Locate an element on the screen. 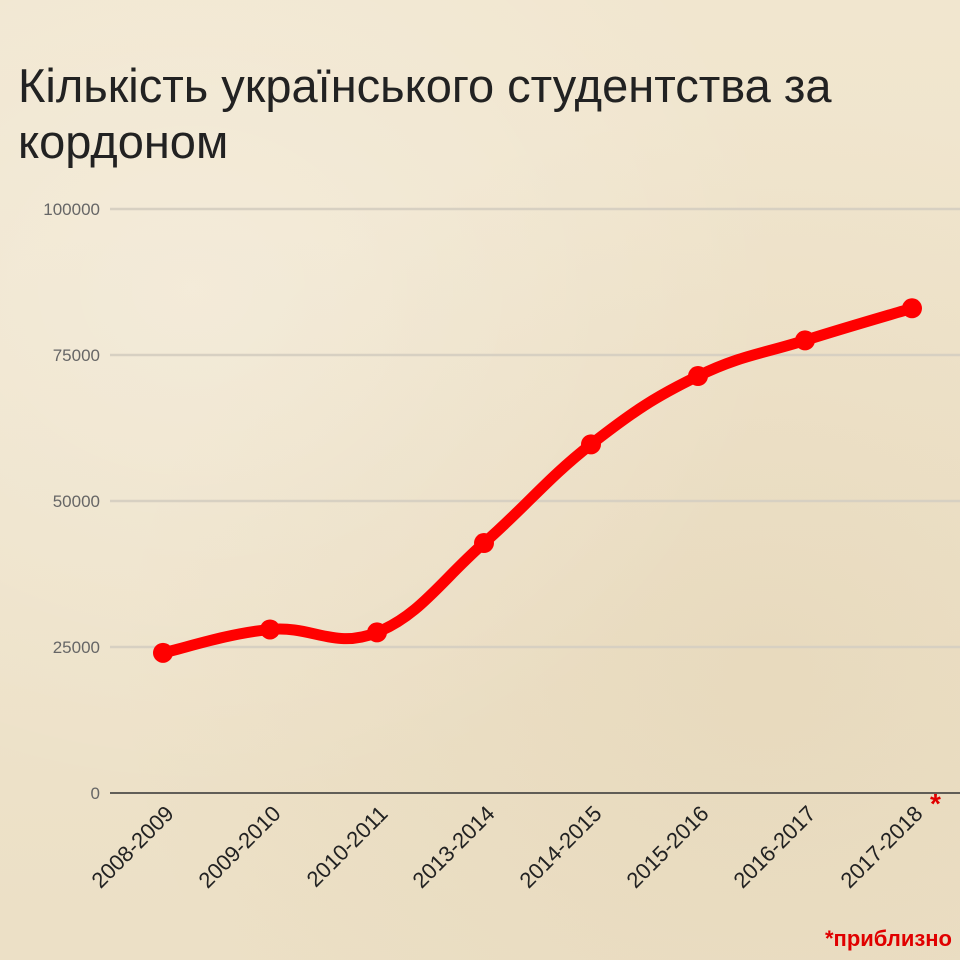 Image resolution: width=960 pixels, height=960 pixels. x-tick-label: 2010-2011 is located at coordinates (347, 846).